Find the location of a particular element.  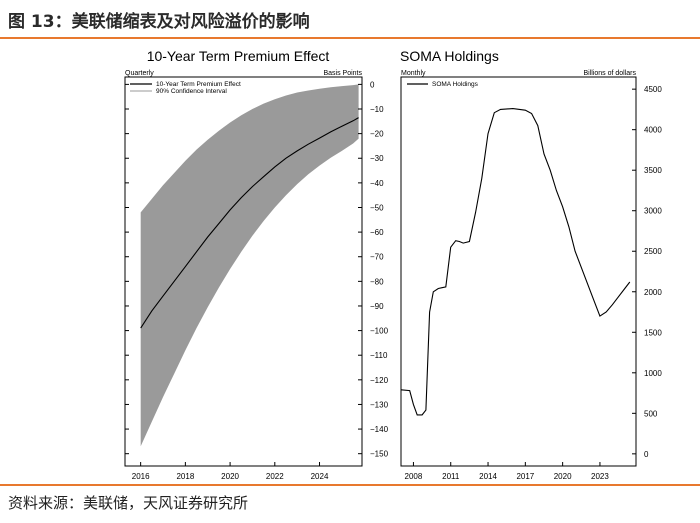

right-x-tick-label: 2008 is located at coordinates (414, 476).